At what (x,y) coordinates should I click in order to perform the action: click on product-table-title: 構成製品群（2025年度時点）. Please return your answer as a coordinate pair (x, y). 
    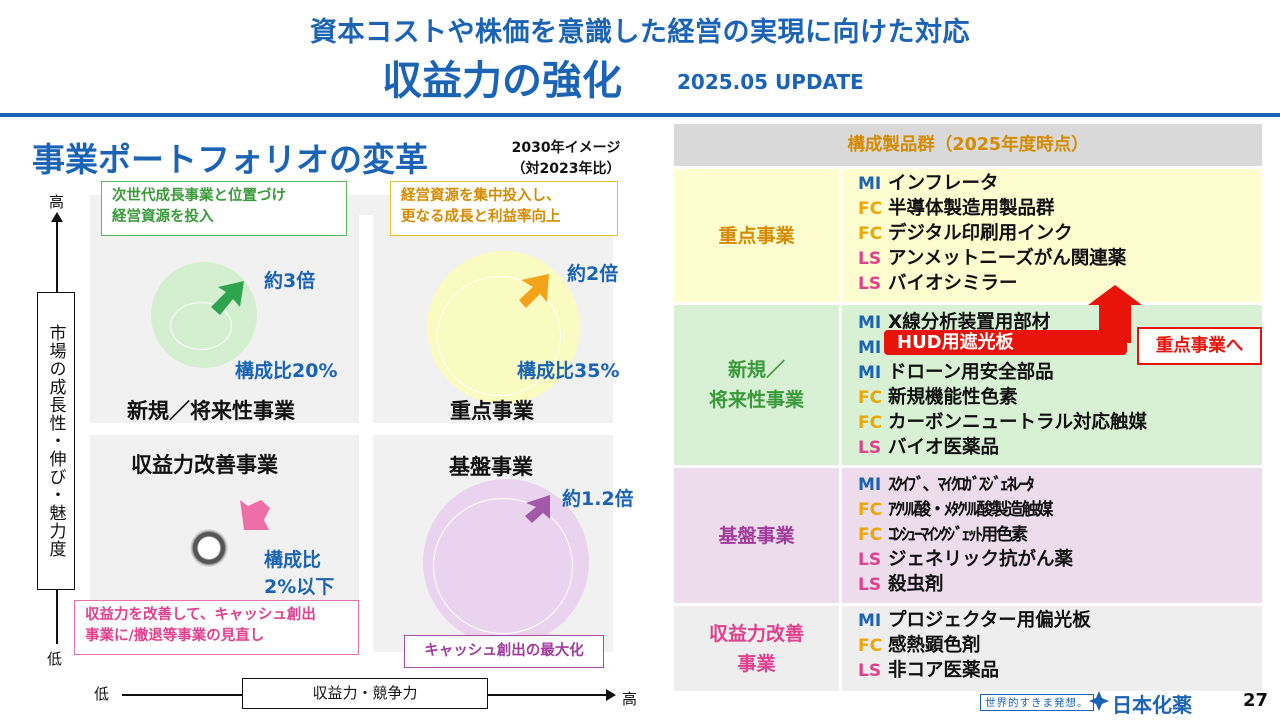
    Looking at the image, I should click on (968, 145).